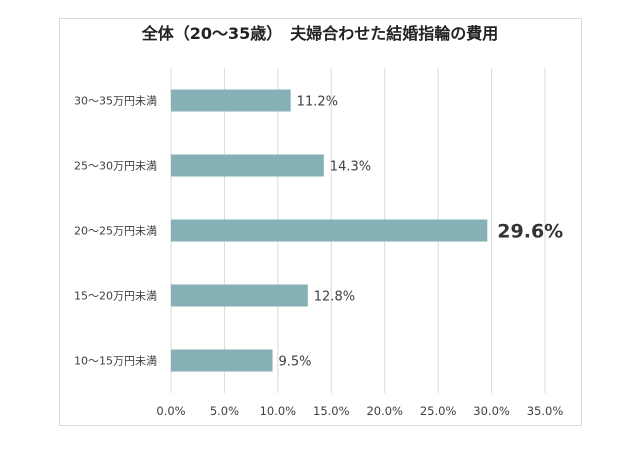  What do you see at coordinates (317, 102) in the screenshot?
I see `data-label: 11.2%` at bounding box center [317, 102].